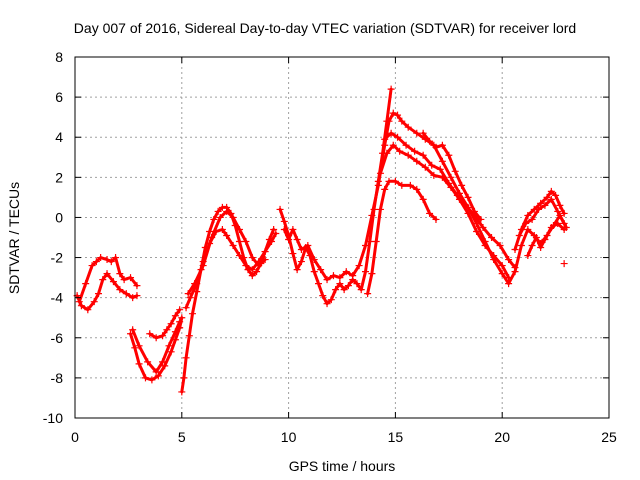  What do you see at coordinates (75, 437) in the screenshot?
I see `x-tick-label: 0` at bounding box center [75, 437].